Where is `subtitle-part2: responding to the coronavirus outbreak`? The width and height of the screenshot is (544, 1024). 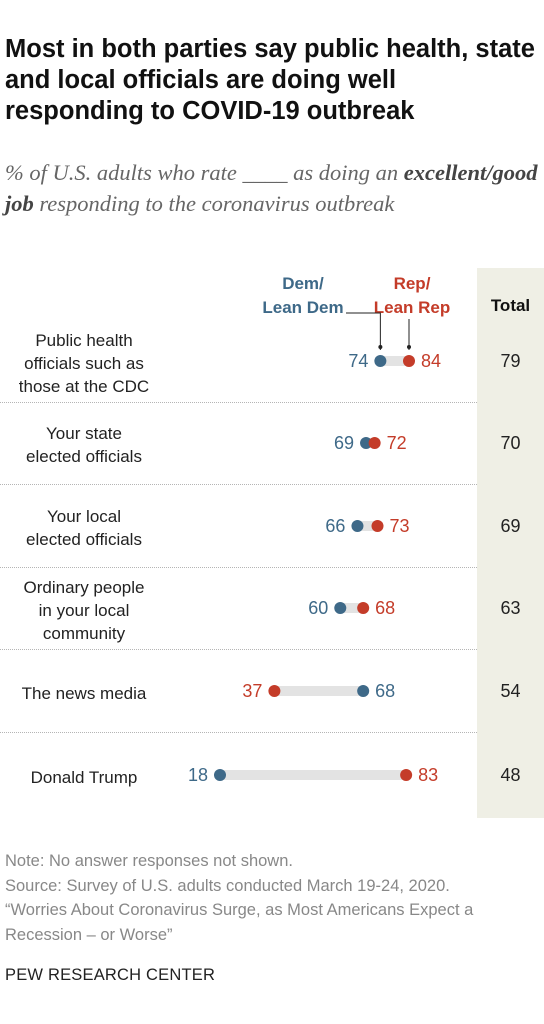 subtitle-part2: responding to the coronavirus outbreak is located at coordinates (214, 203).